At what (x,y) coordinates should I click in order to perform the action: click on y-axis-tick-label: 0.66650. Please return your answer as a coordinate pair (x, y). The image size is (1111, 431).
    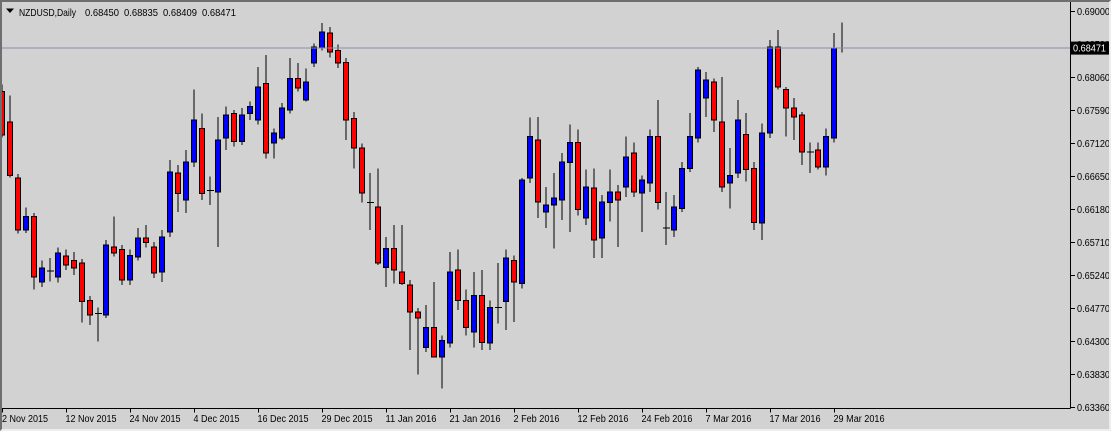
    Looking at the image, I should click on (1093, 177).